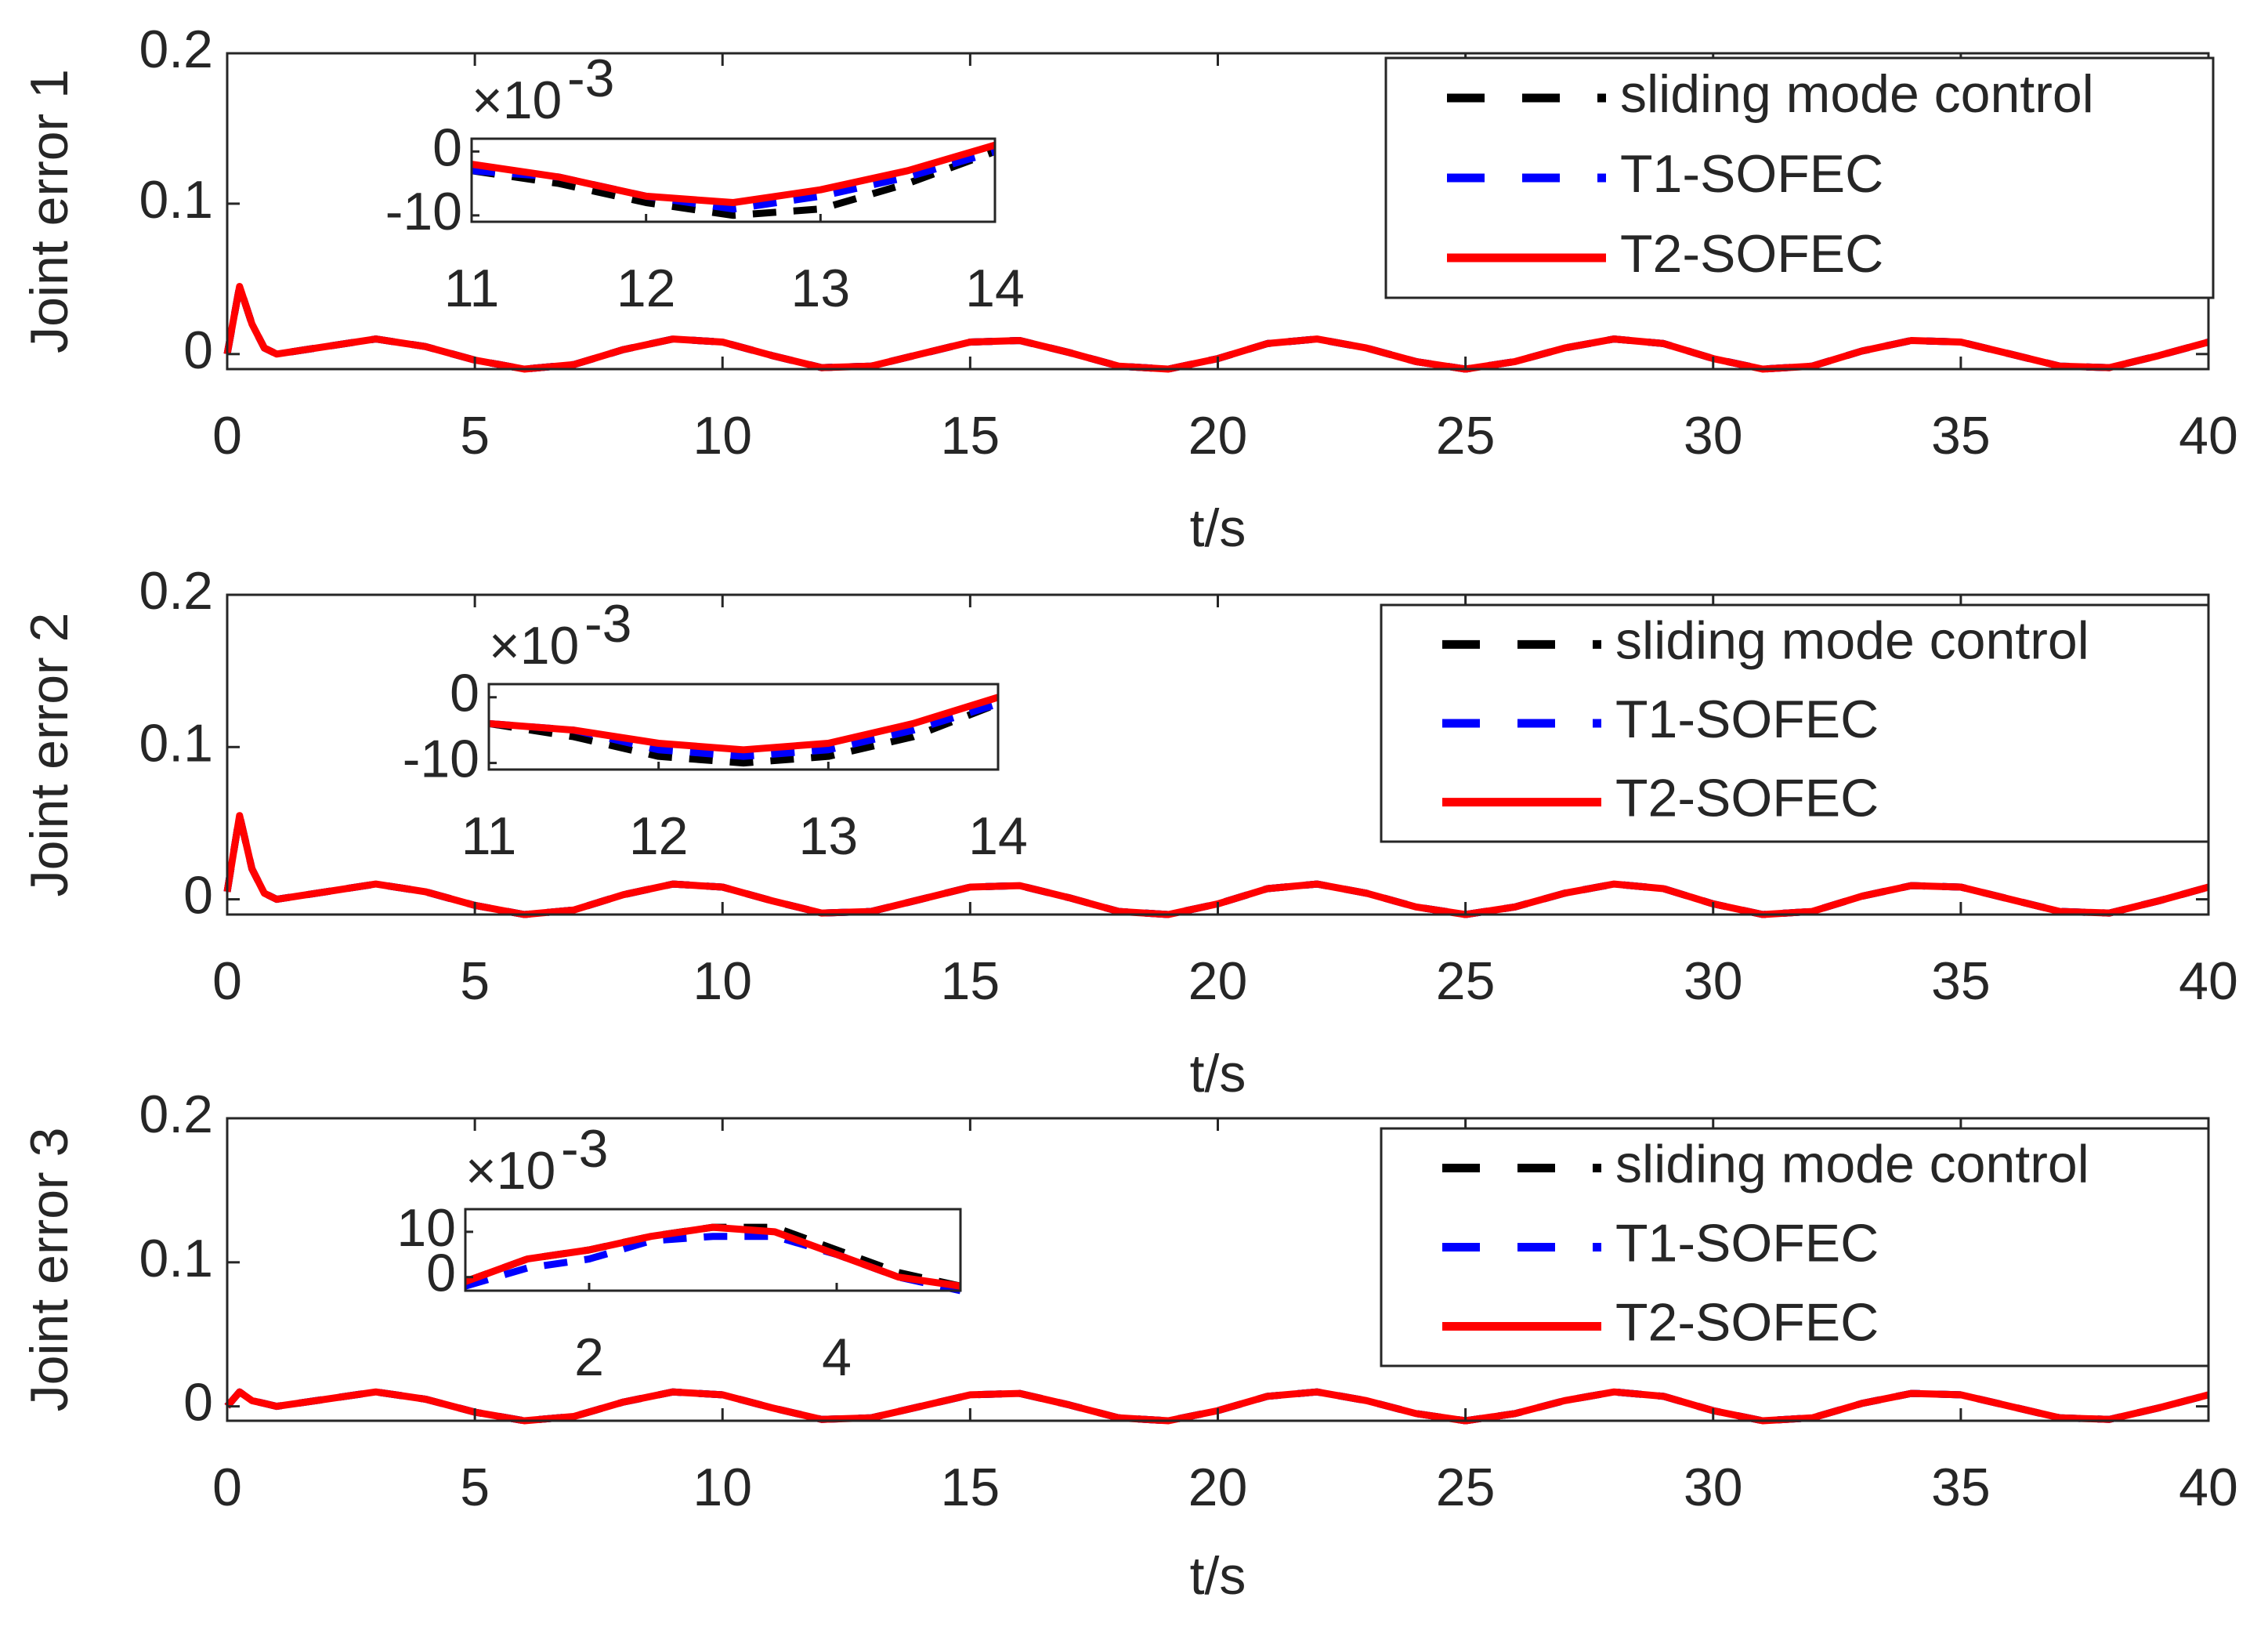  Describe the element at coordinates (50, 1270) in the screenshot. I see `y-axis-label: Joint error 3` at that location.